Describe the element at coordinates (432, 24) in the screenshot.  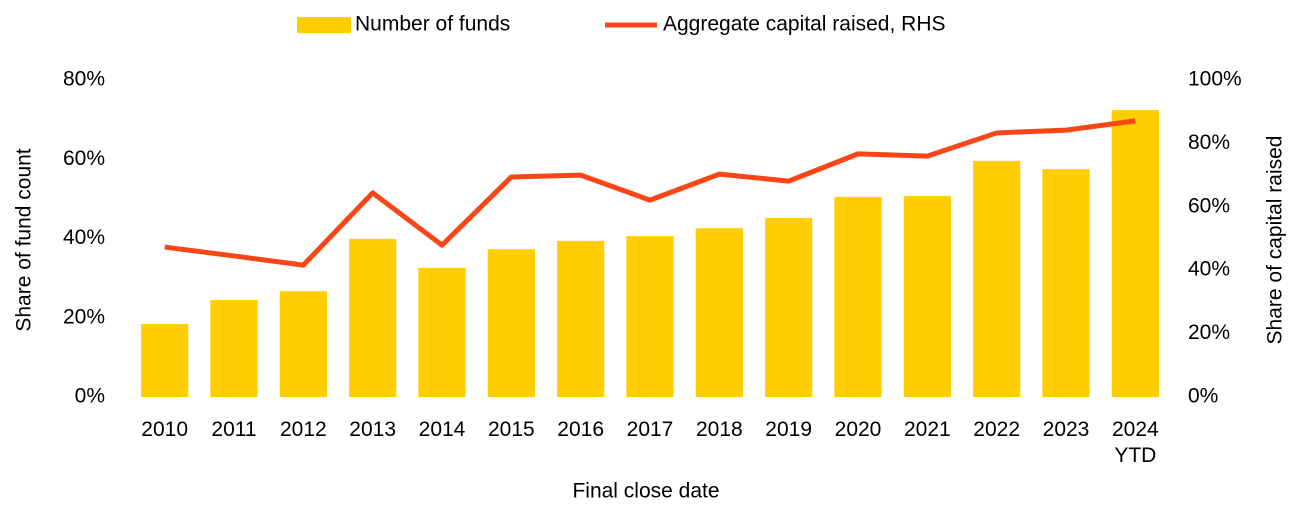
I see `legend-label: Number of funds` at that location.